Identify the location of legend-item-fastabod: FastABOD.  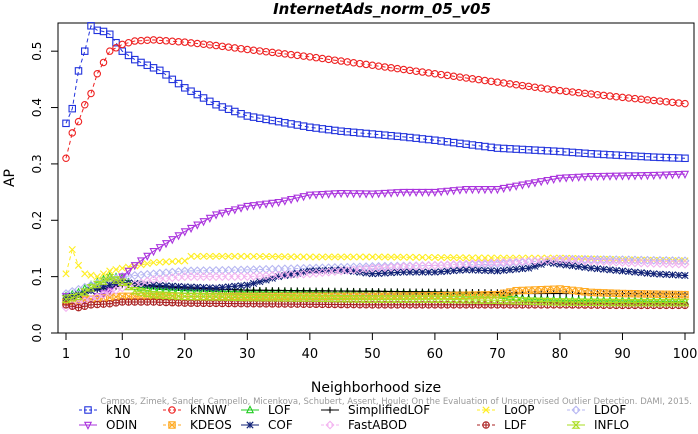
(364, 425).